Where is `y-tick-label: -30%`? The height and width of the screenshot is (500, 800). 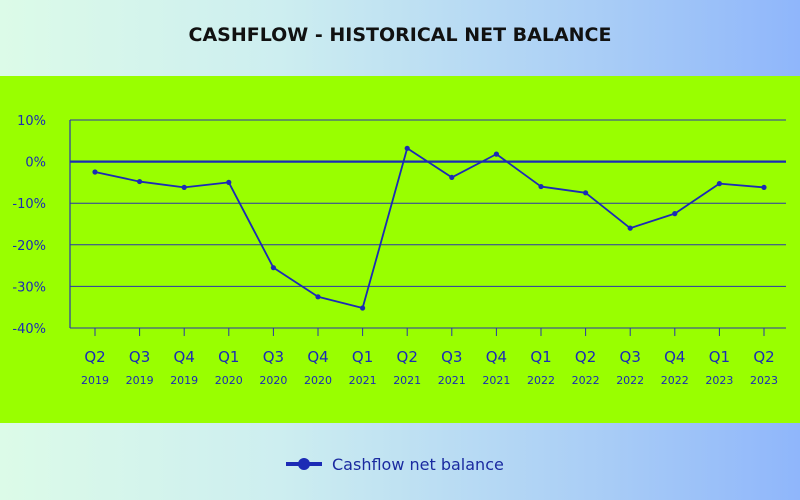 y-tick-label: -30% is located at coordinates (29, 287).